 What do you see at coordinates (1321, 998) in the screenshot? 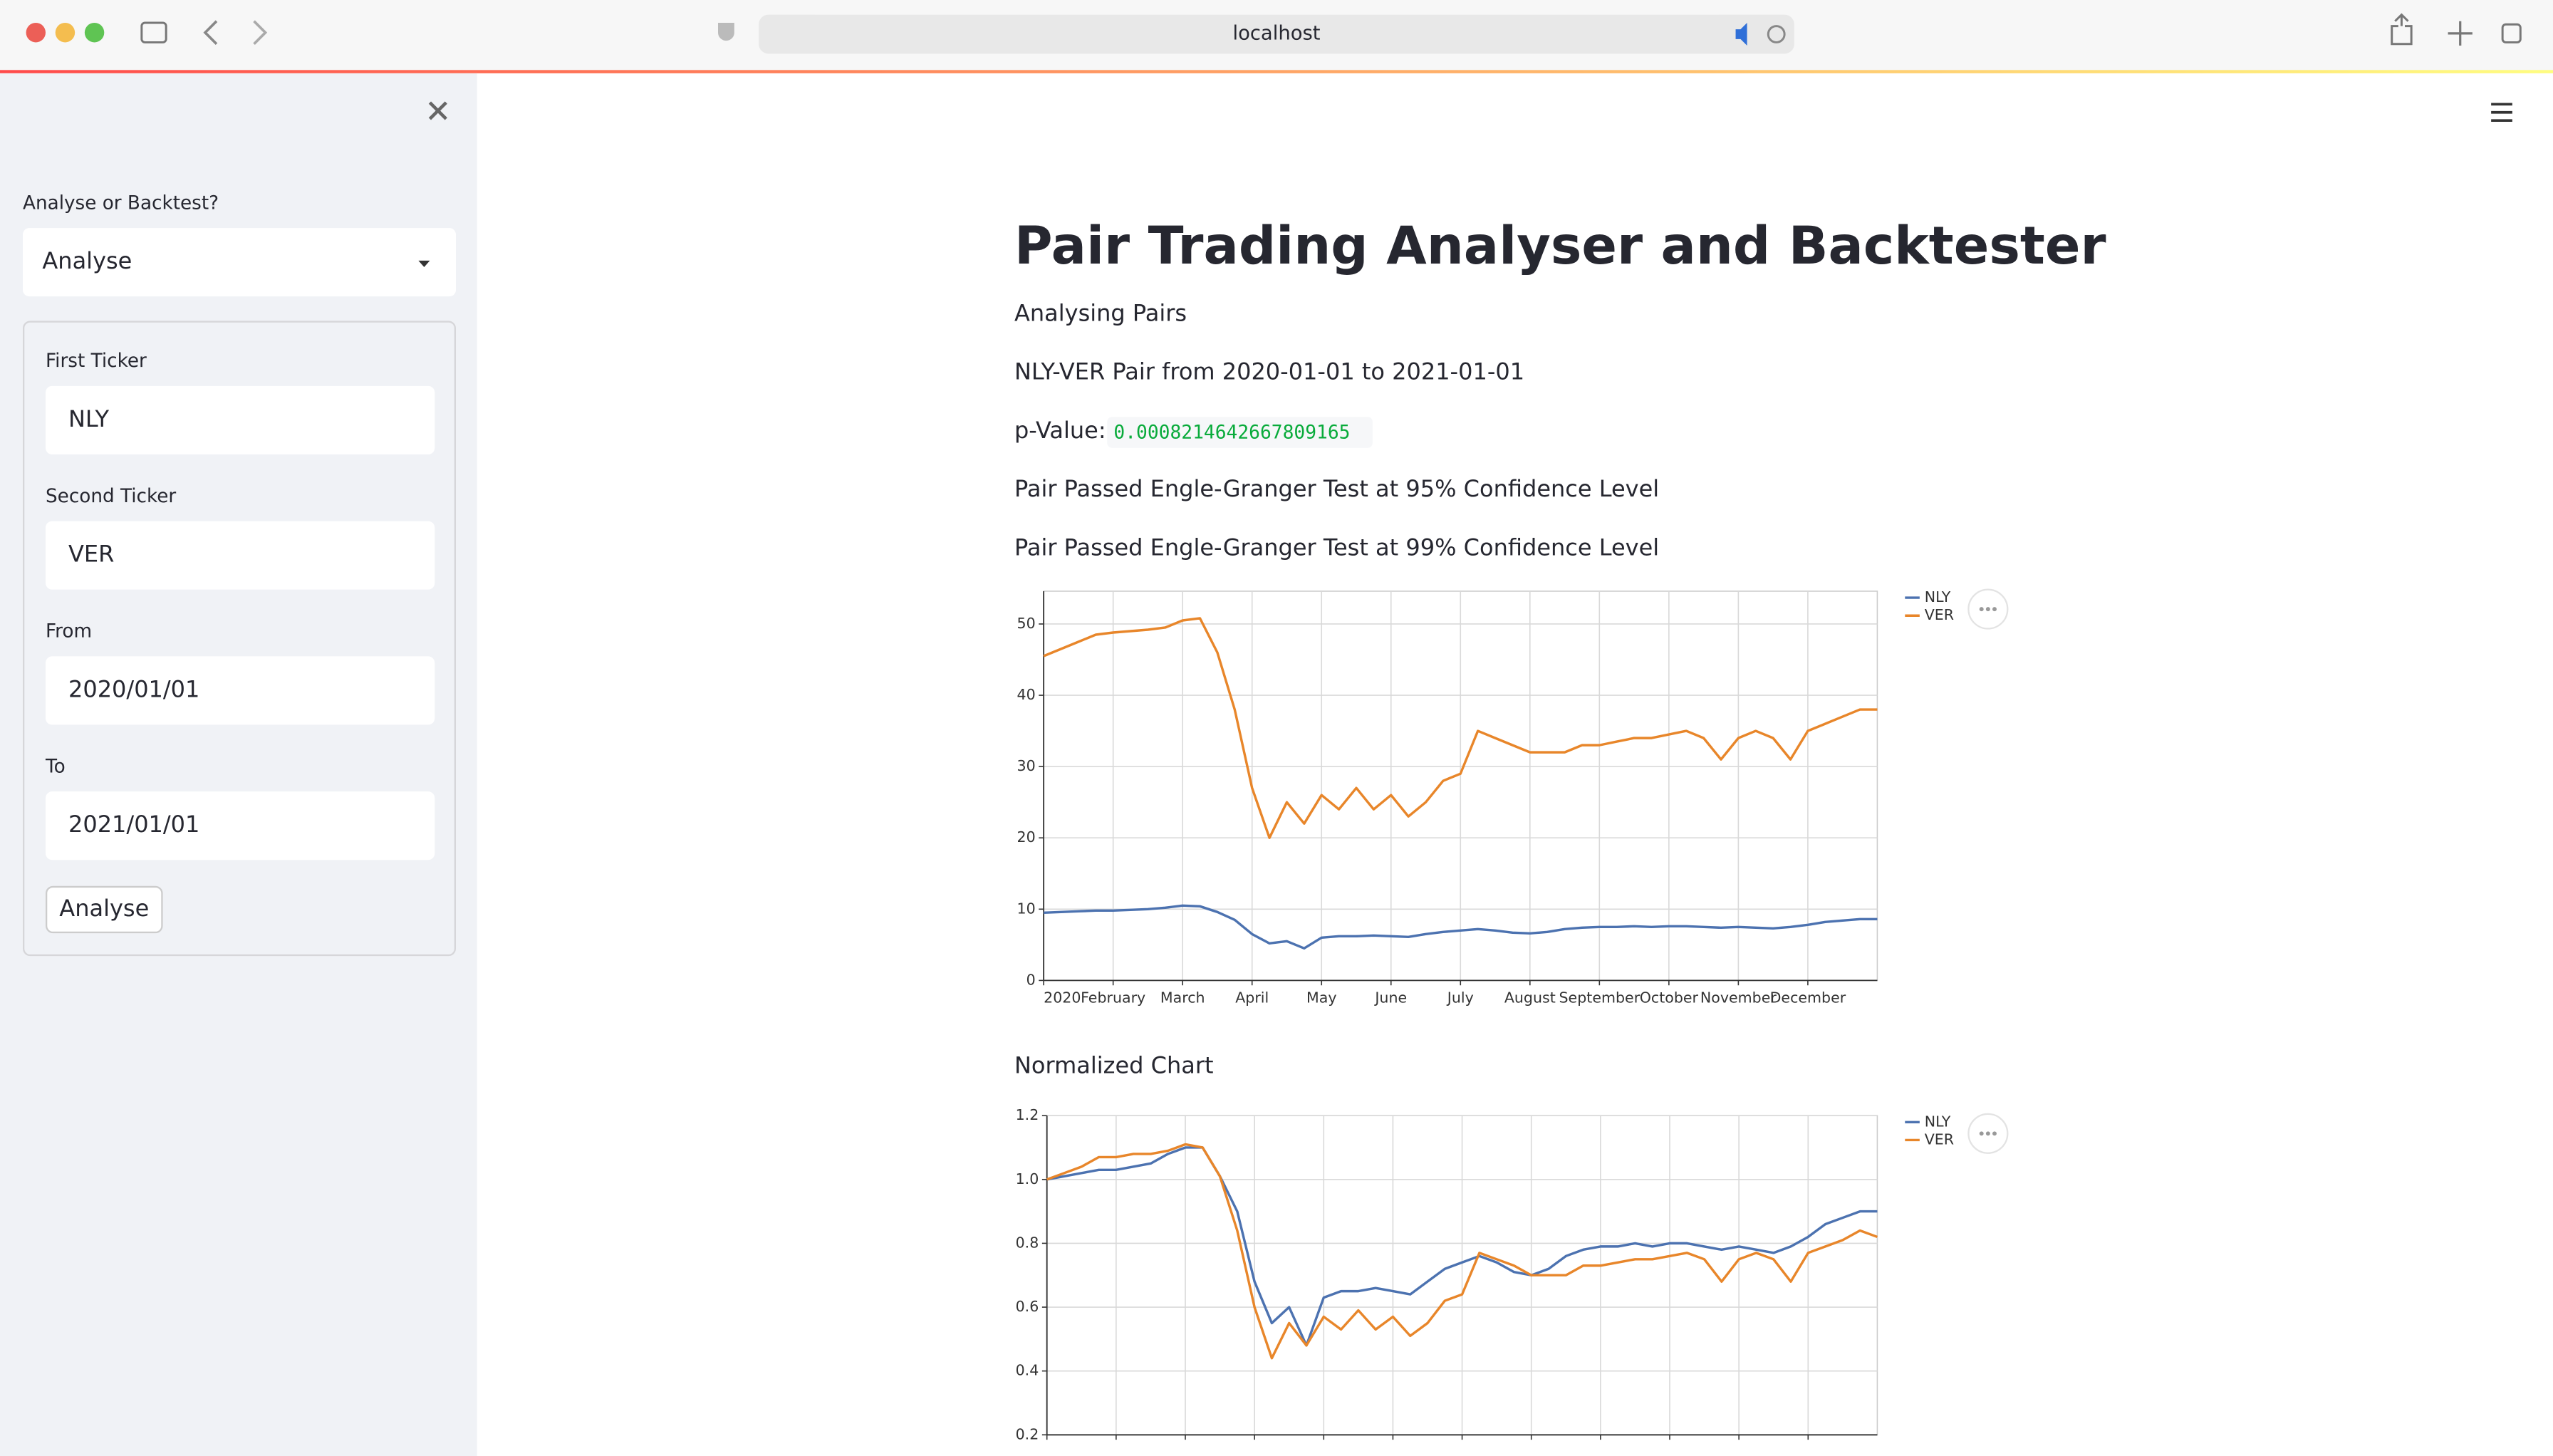
I see `x-tick-label: May` at bounding box center [1321, 998].